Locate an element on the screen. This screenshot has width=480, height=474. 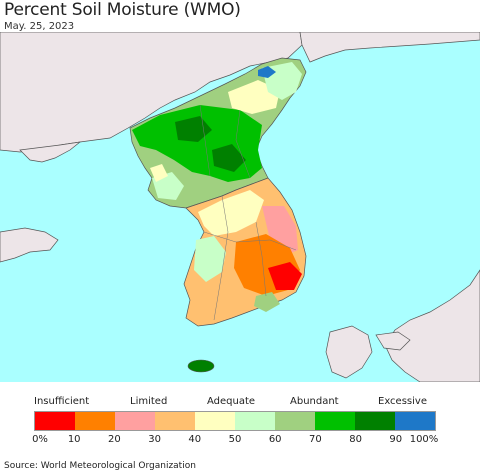
legend-tick-7: 70 is located at coordinates (315, 439).